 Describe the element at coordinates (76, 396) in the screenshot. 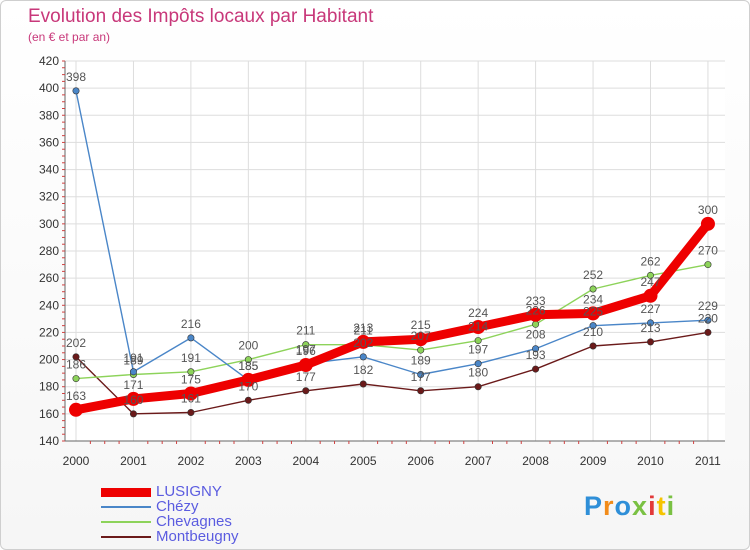

I see `data-label: 163` at that location.